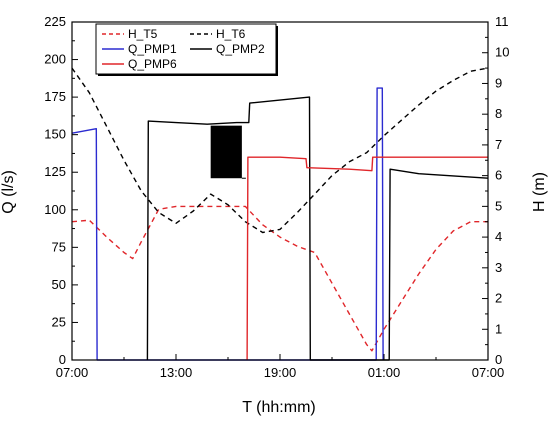  What do you see at coordinates (143, 34) in the screenshot?
I see `legend-label-h-t5: H_T5` at bounding box center [143, 34].